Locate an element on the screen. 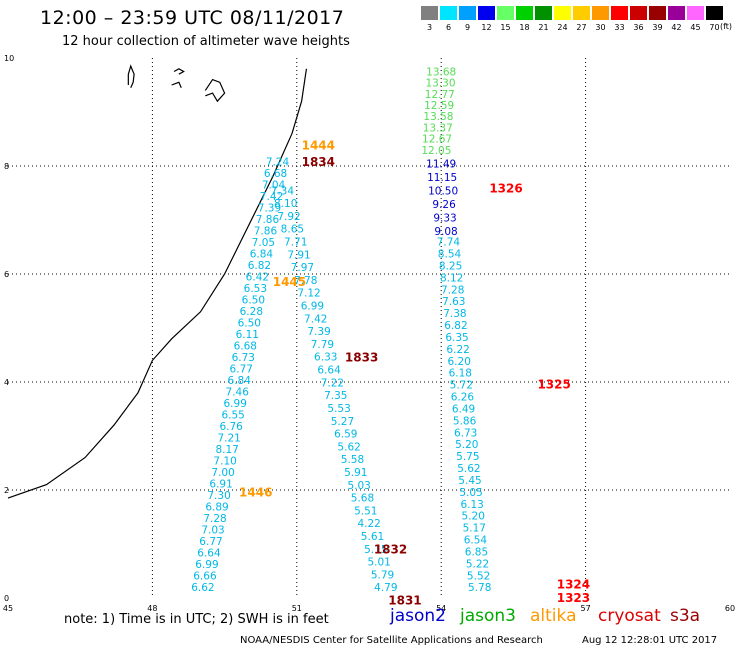  legend-s3a: s3a is located at coordinates (685, 616).